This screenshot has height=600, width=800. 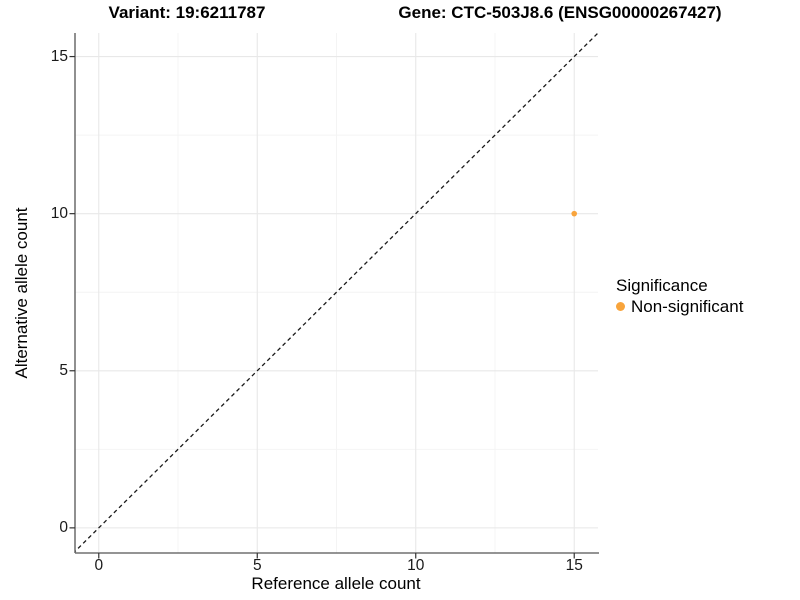 I want to click on y-tick-label: 0, so click(x=63, y=527).